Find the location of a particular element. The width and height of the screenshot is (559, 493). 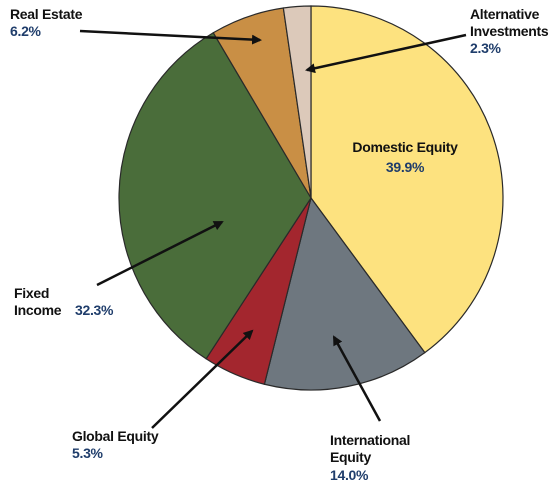

category-label: Global Equity is located at coordinates (115, 436).